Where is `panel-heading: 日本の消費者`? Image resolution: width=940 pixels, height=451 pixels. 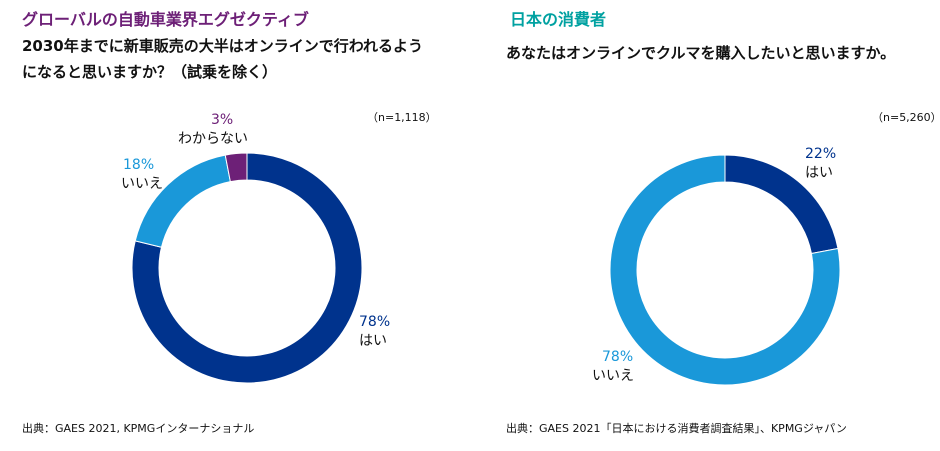 panel-heading: 日本の消費者 is located at coordinates (558, 19).